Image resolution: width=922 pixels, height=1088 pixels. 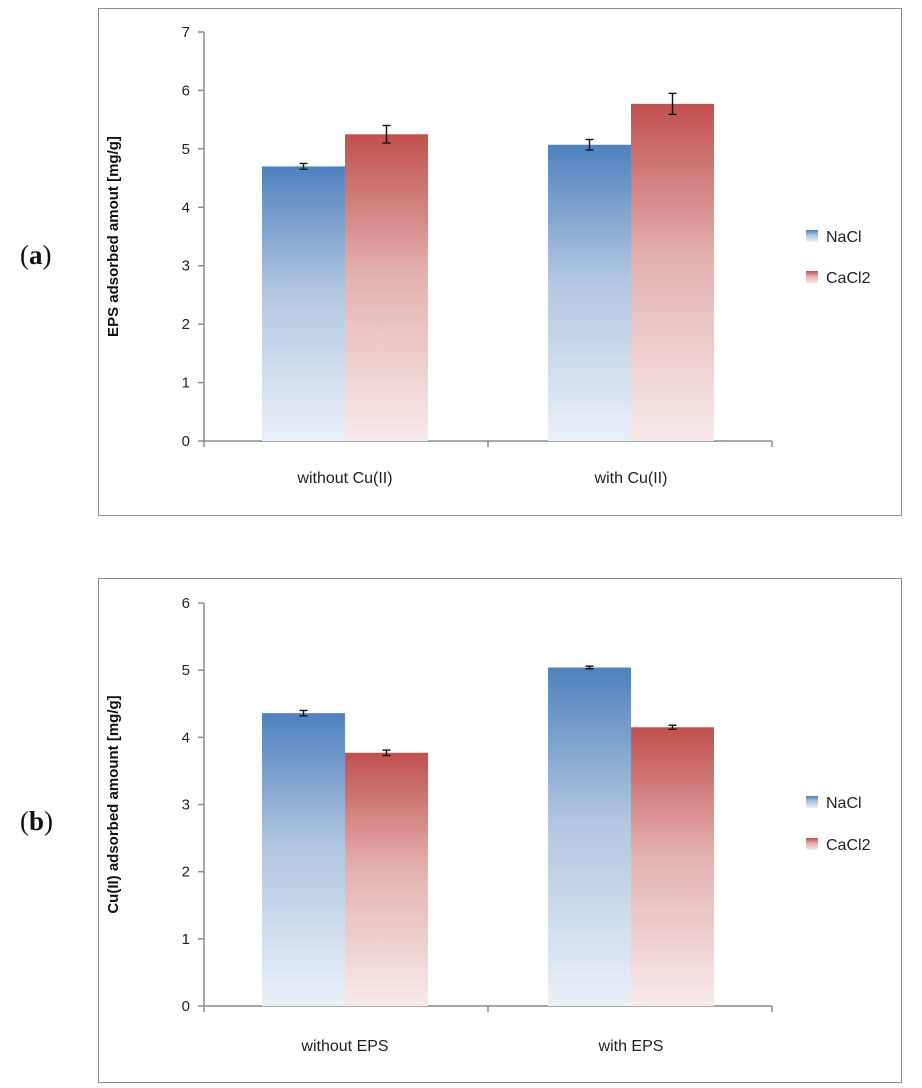 What do you see at coordinates (113, 804) in the screenshot?
I see `y-axis-label: Cu(II) adsorbed amount [mg/g]` at bounding box center [113, 804].